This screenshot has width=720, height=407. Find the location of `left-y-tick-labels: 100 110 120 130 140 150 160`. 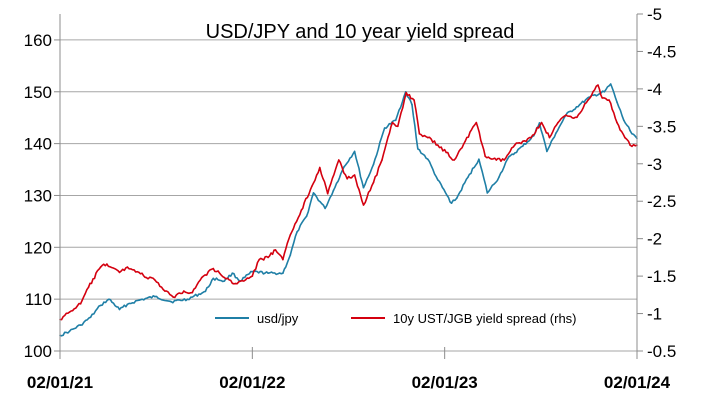

left-y-tick-labels: 100 110 120 130 140 150 160 is located at coordinates (38, 196).